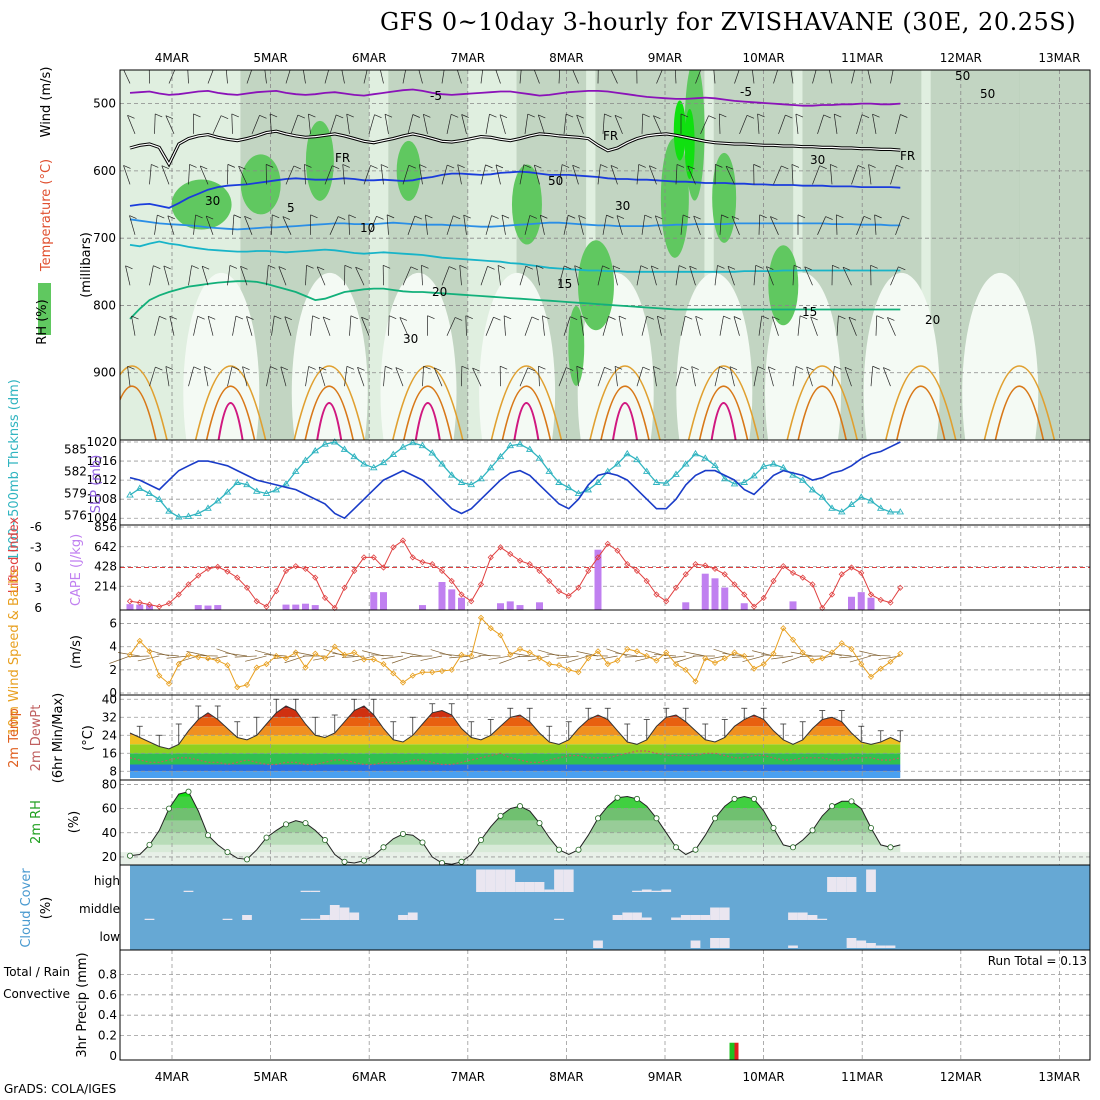 This screenshot has width=1100, height=1100. What do you see at coordinates (105, 586) in the screenshot?
I see `cape-tick-label: 214` at bounding box center [105, 586].